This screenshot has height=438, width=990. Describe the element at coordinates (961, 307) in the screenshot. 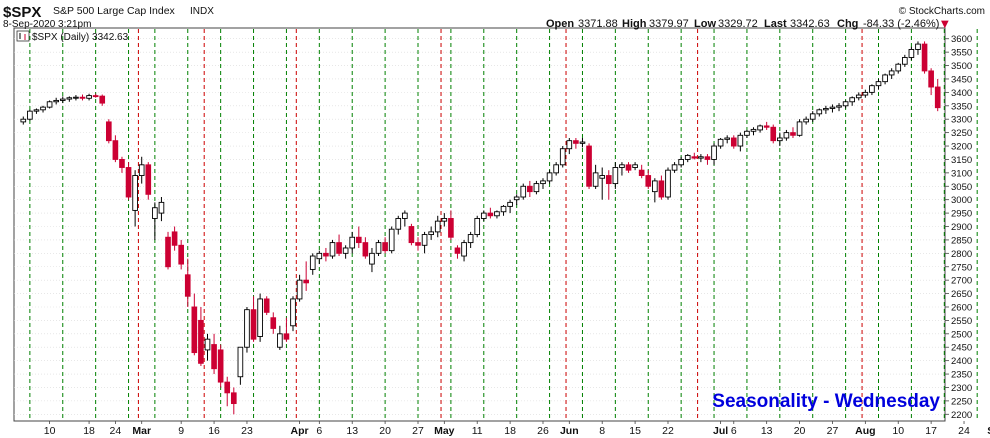

I see `y-tick-label: 2600` at that location.